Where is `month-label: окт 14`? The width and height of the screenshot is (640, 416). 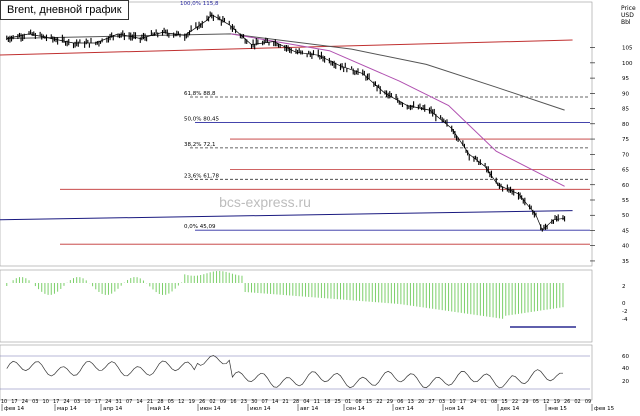
month-label: окт 14 is located at coordinates (404, 409).